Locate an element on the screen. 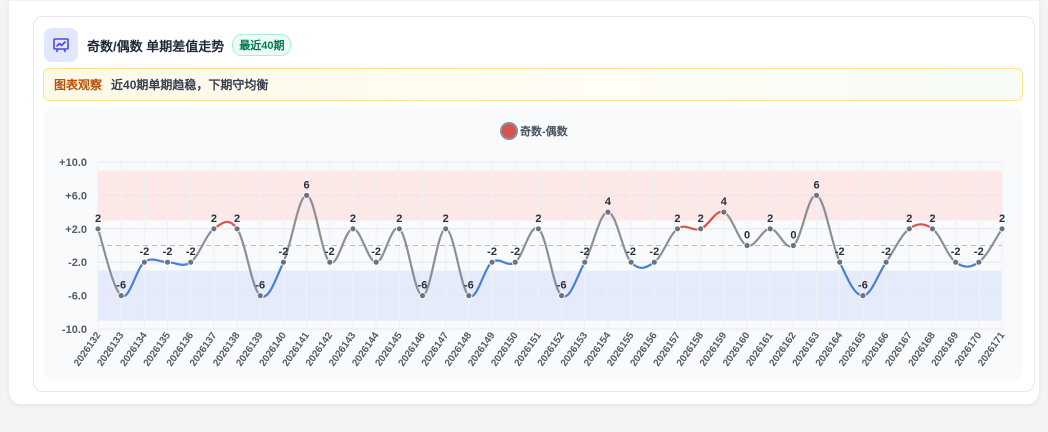 The height and width of the screenshot is (432, 1048). y-tick-label: -6.0 is located at coordinates (77, 297).